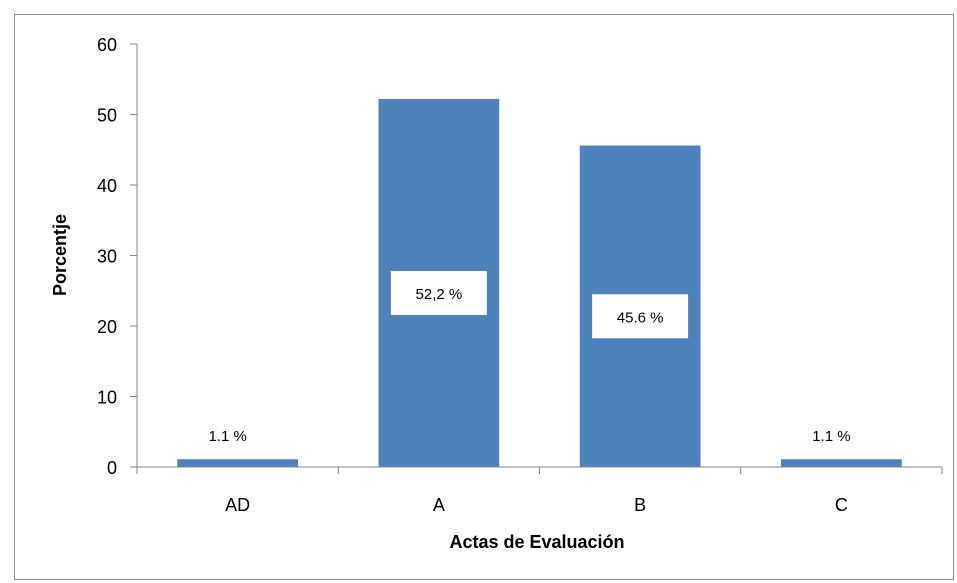 The image size is (957, 583). I want to click on y-tick-label: 0, so click(112, 468).